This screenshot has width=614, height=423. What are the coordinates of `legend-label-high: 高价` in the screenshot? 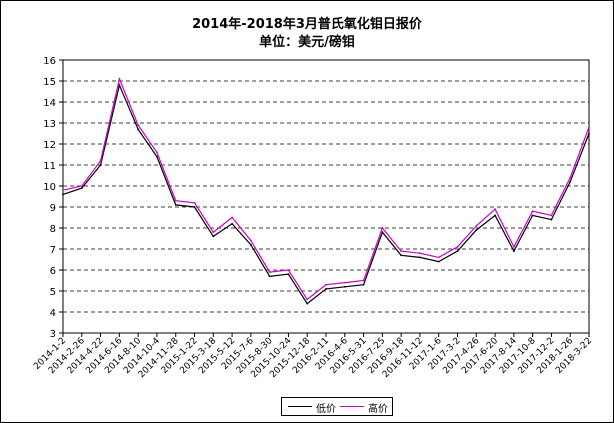 It's located at (378, 409).